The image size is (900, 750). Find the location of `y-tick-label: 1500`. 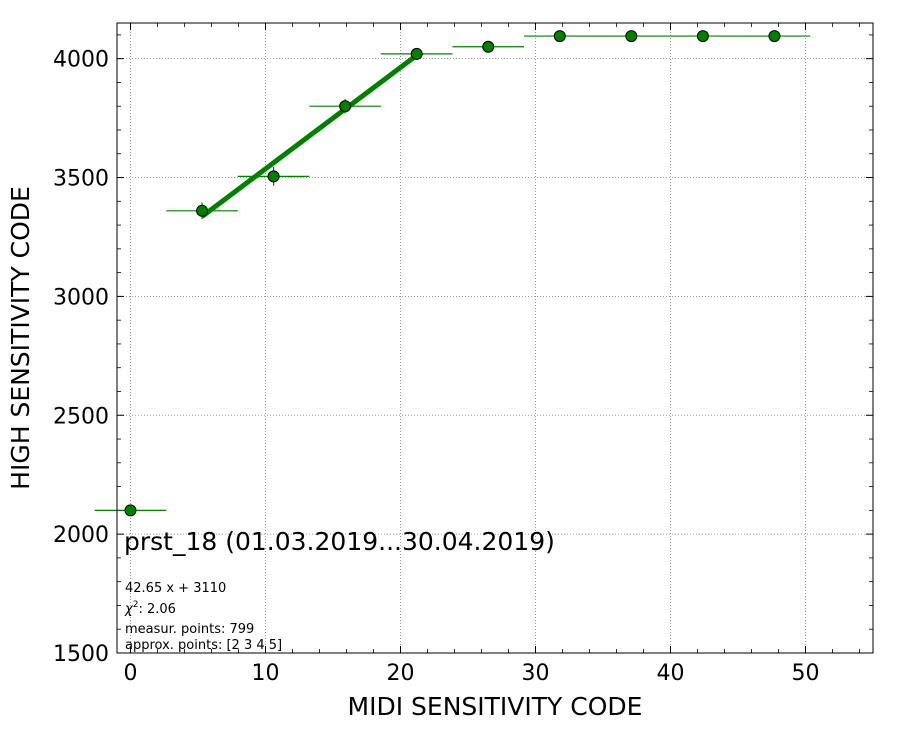

y-tick-label: 1500 is located at coordinates (81, 654).